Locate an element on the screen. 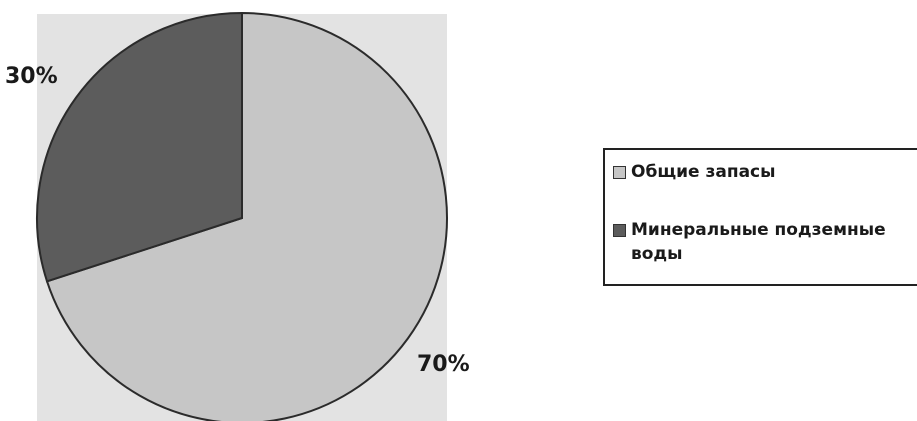 Image resolution: width=917 pixels, height=421 pixels. legend-item-total-reserves: Общие запасы is located at coordinates (694, 172).